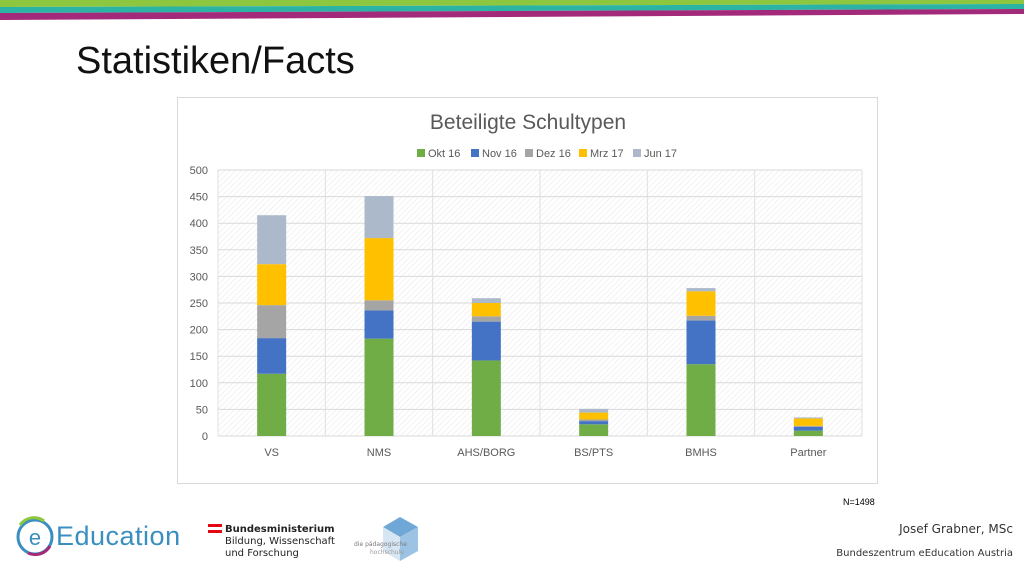 This screenshot has width=1024, height=576. What do you see at coordinates (486, 453) in the screenshot?
I see `x-tick-label: AHS/BORG` at bounding box center [486, 453].